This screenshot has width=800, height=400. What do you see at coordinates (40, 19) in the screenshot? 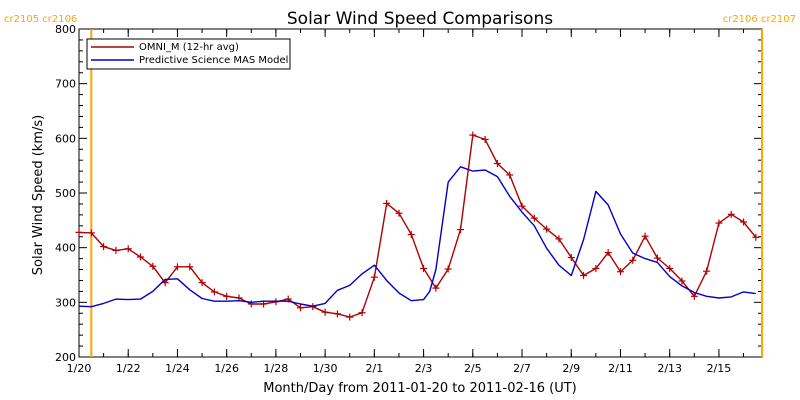
I see `carrington-label: cr2105 cr2106` at bounding box center [40, 19].